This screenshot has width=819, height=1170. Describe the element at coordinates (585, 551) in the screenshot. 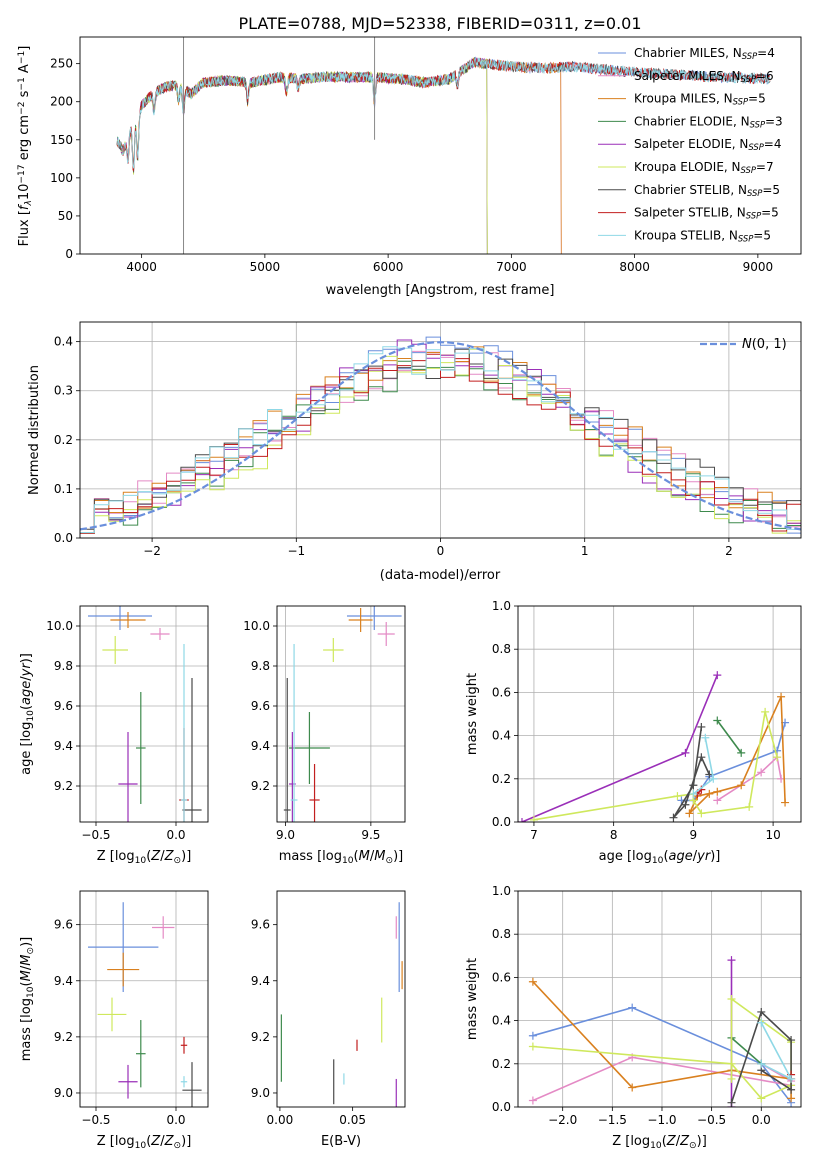

I see `x-tick-label: 1` at that location.